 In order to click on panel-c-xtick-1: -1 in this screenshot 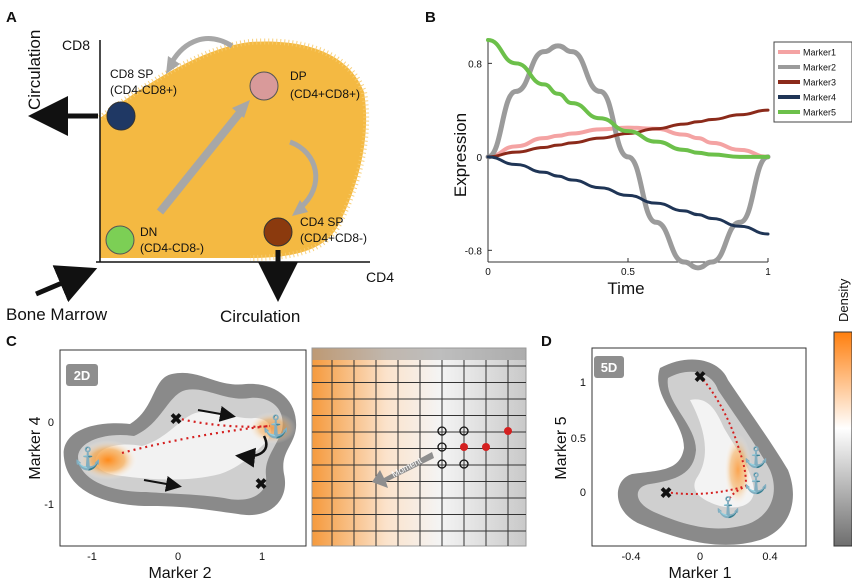, I will do `click(92, 557)`.